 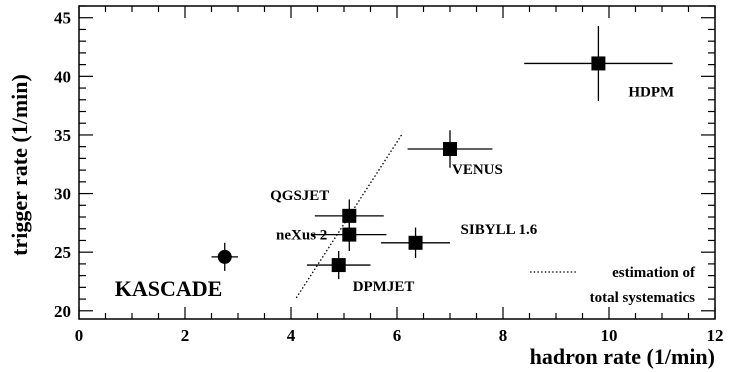 What do you see at coordinates (62, 18) in the screenshot?
I see `y-tick-label: 45` at bounding box center [62, 18].